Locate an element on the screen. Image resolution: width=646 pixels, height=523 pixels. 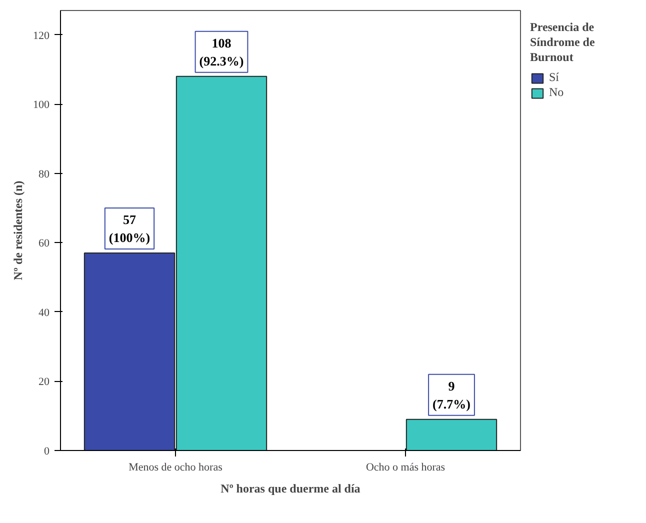
x-tick-label: Menos de ocho horas is located at coordinates (175, 468).